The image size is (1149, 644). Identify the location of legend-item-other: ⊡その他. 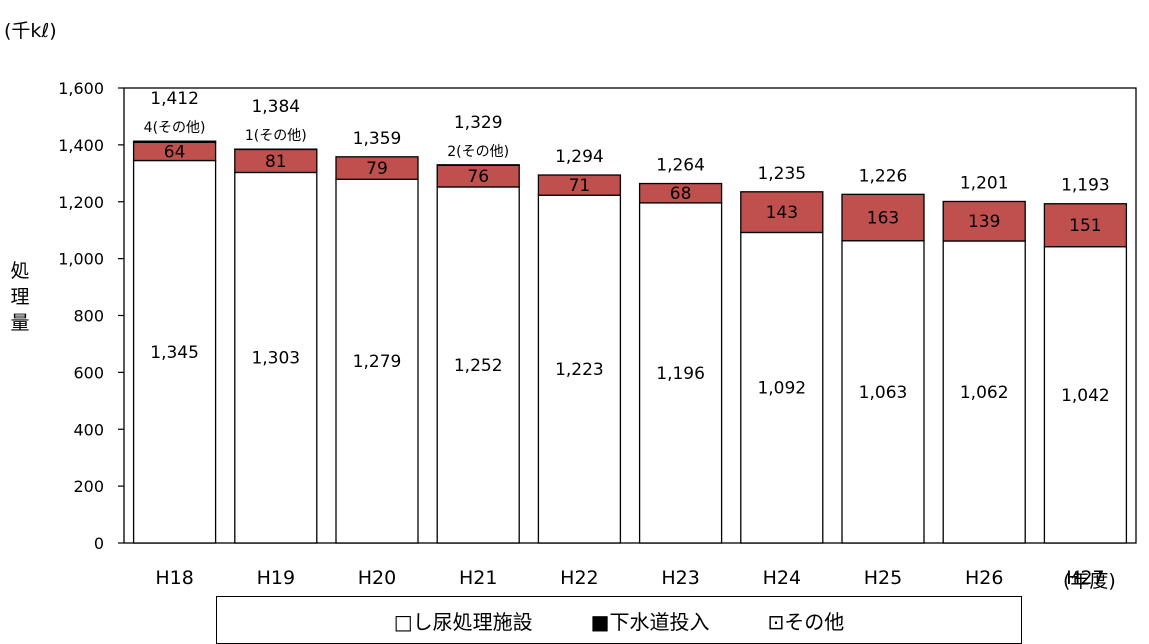
(806, 620).